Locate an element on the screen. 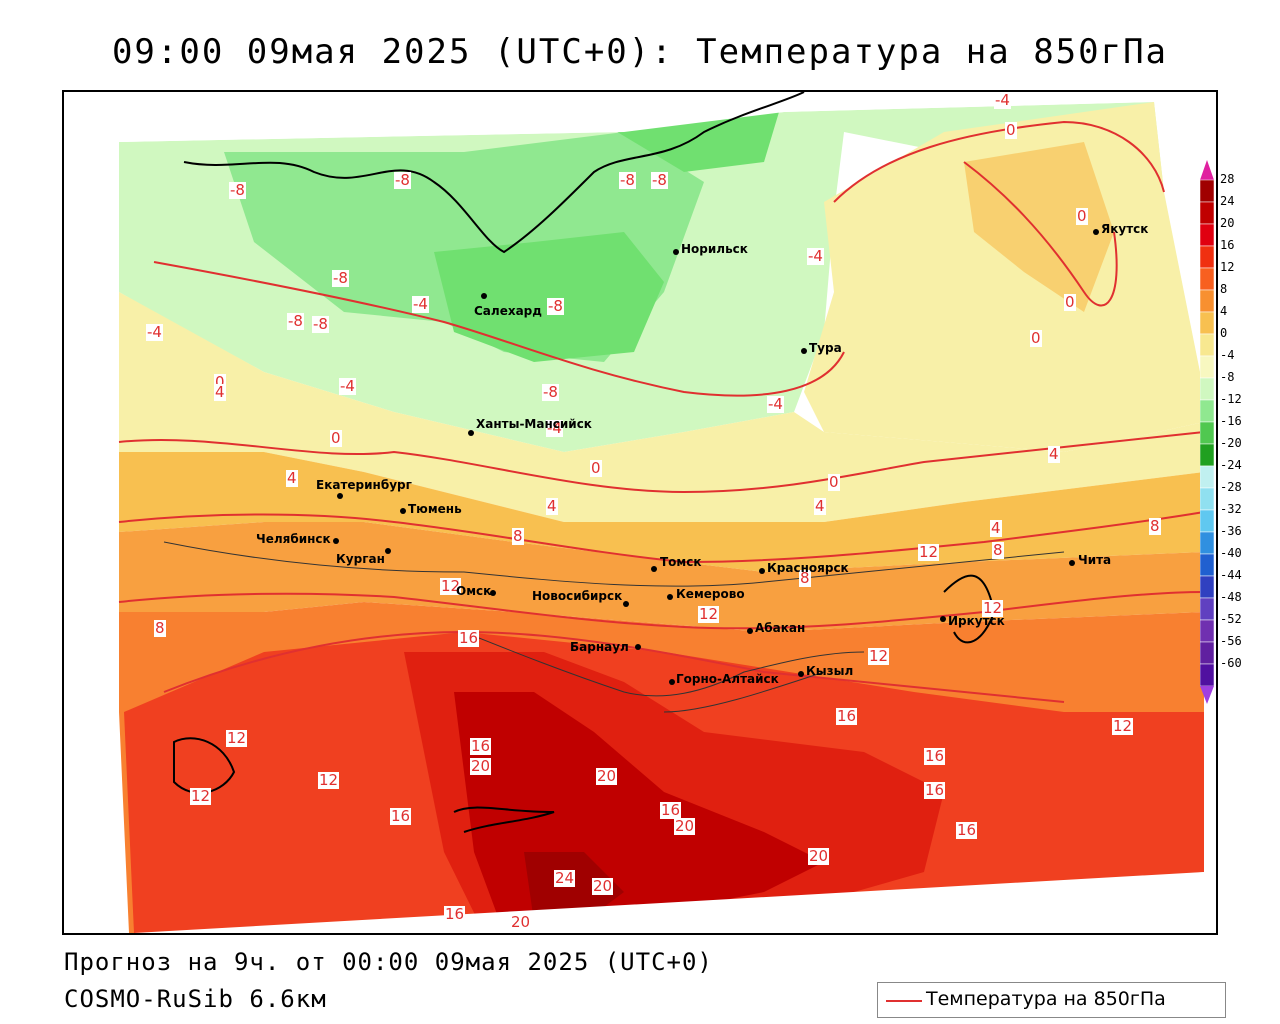 This screenshot has width=1280, height=1024. colorbar-tick-label: 24 is located at coordinates (1227, 201).